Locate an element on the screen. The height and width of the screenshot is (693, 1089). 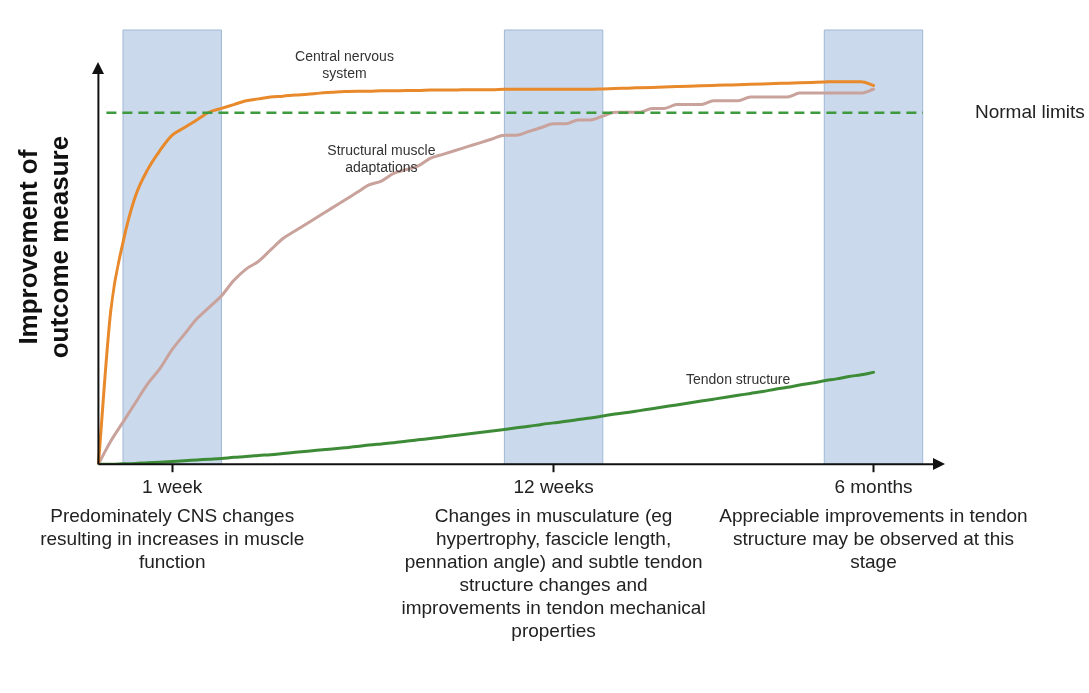
text: Appreciable improvements in tendon structure may be observed at this stage is located at coordinates (873, 538).